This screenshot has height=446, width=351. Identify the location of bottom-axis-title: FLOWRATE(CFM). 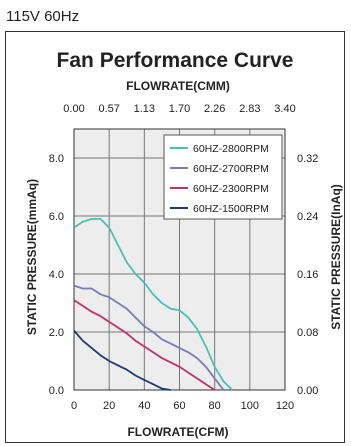
(177, 432).